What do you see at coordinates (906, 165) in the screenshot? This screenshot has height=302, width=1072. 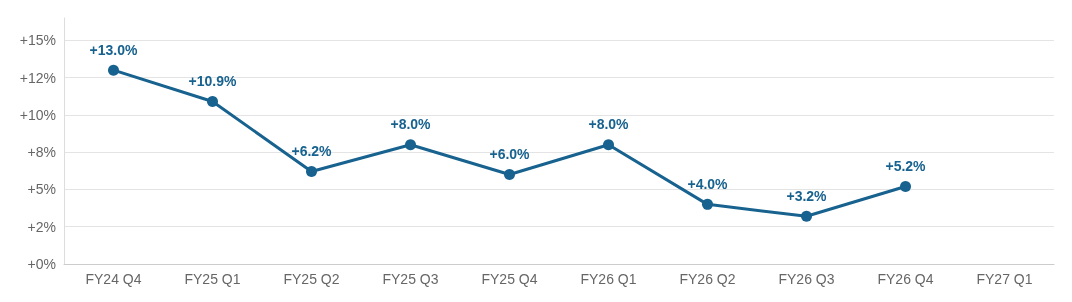 I see `data-label: +5.2%` at bounding box center [906, 165].